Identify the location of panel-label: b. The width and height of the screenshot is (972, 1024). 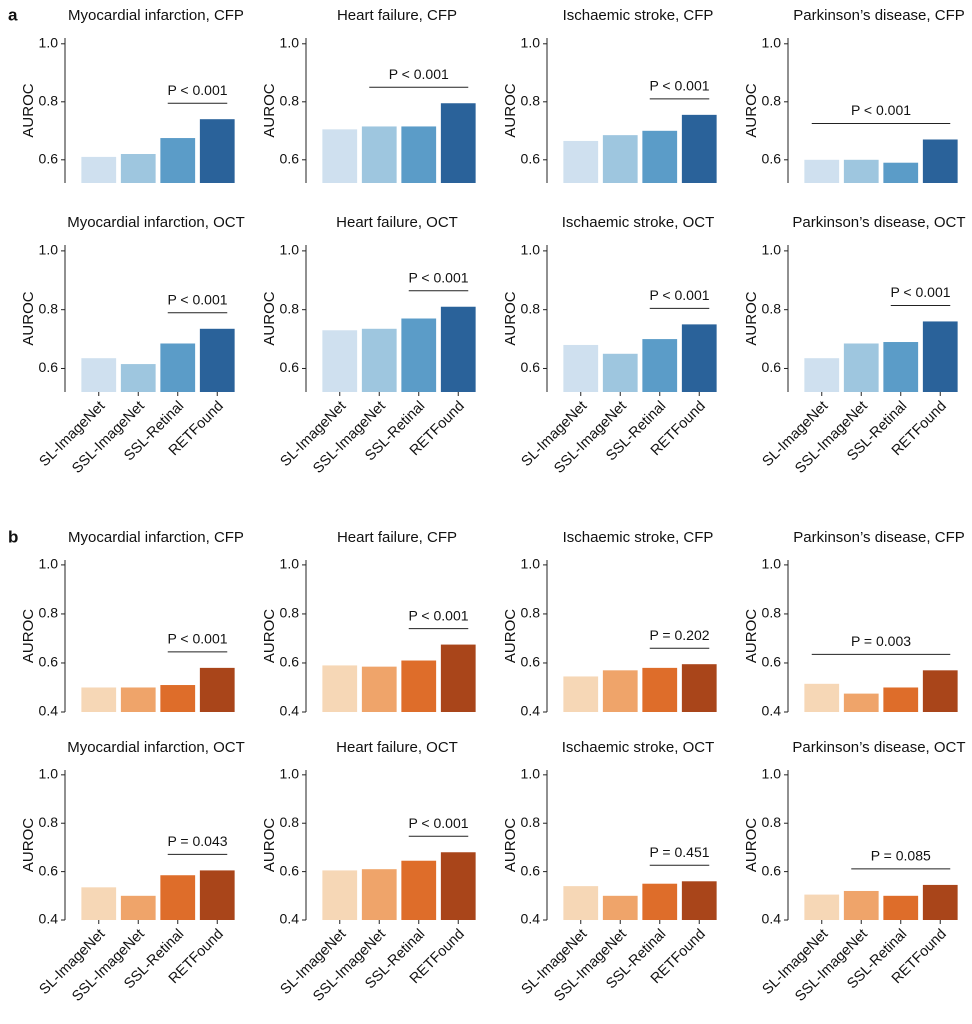
(13, 536).